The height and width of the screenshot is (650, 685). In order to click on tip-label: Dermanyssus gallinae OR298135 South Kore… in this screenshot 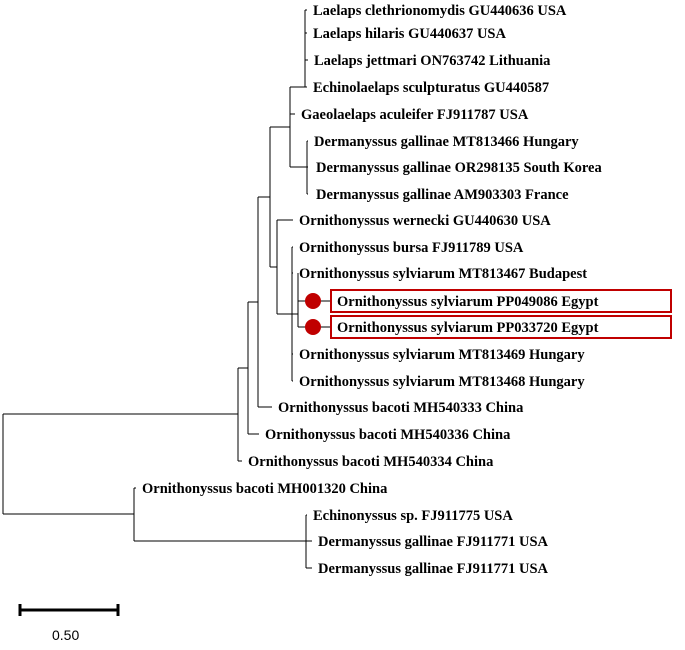, I will do `click(459, 168)`.